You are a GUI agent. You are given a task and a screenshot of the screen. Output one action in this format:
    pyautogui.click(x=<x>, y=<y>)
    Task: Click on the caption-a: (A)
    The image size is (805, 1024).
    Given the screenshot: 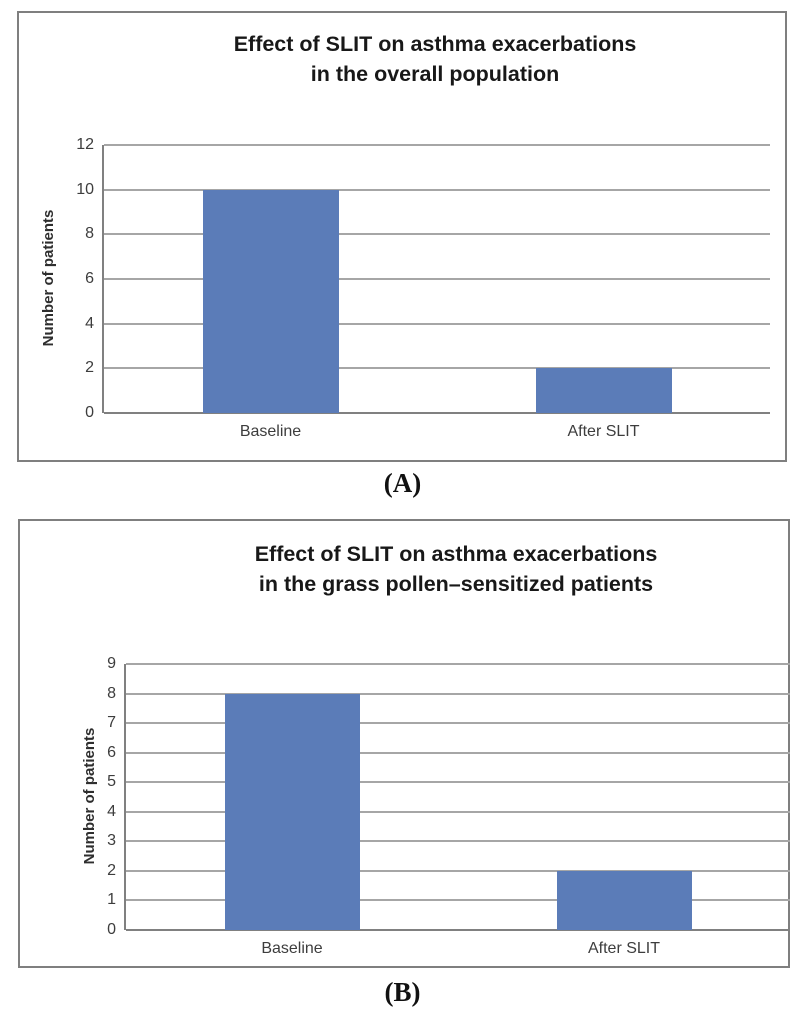 What is the action you would take?
    pyautogui.click(x=402, y=483)
    